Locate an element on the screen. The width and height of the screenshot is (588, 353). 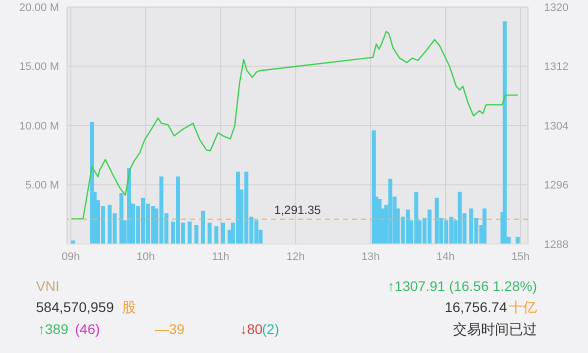
y2-tick-label: 1312 is located at coordinates (556, 67).